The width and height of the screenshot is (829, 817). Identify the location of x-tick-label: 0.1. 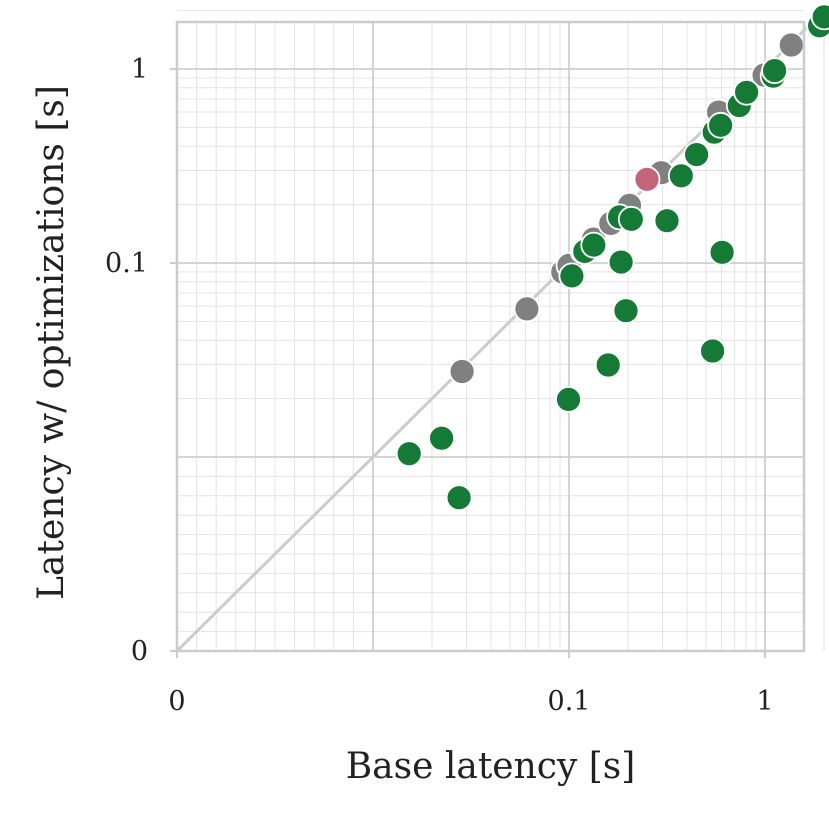
(569, 701).